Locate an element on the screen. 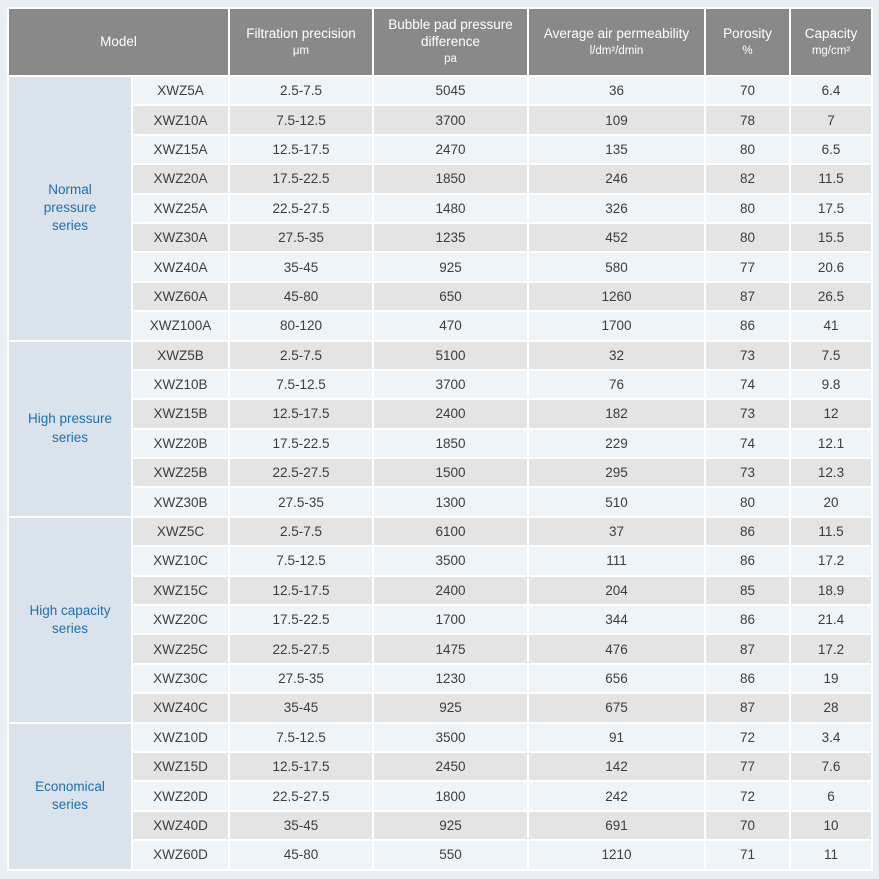  value-cell: 20 is located at coordinates (831, 502).